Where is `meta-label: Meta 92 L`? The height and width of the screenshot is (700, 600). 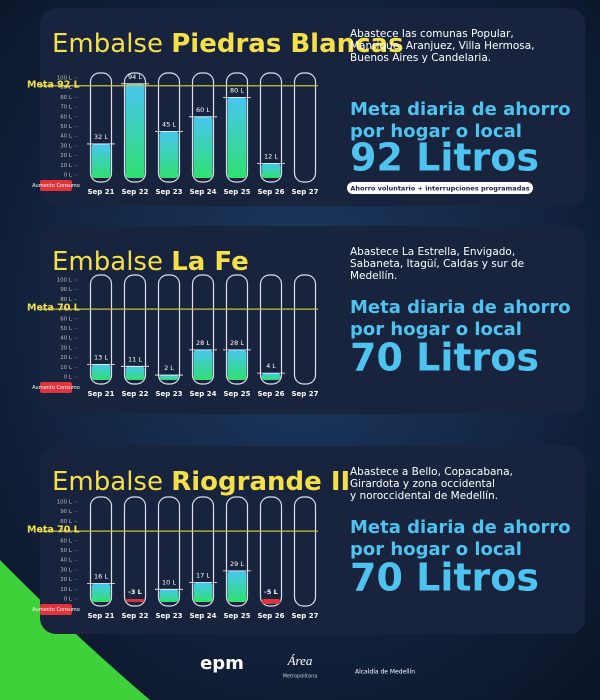
meta-label: Meta 92 L is located at coordinates (53, 84).